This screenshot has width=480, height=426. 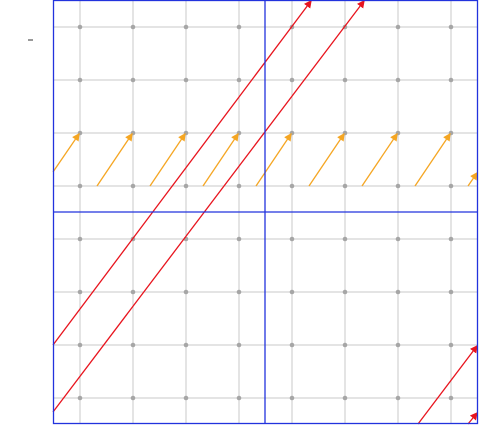 I want to click on orange-arrows, so click(x=265, y=159).